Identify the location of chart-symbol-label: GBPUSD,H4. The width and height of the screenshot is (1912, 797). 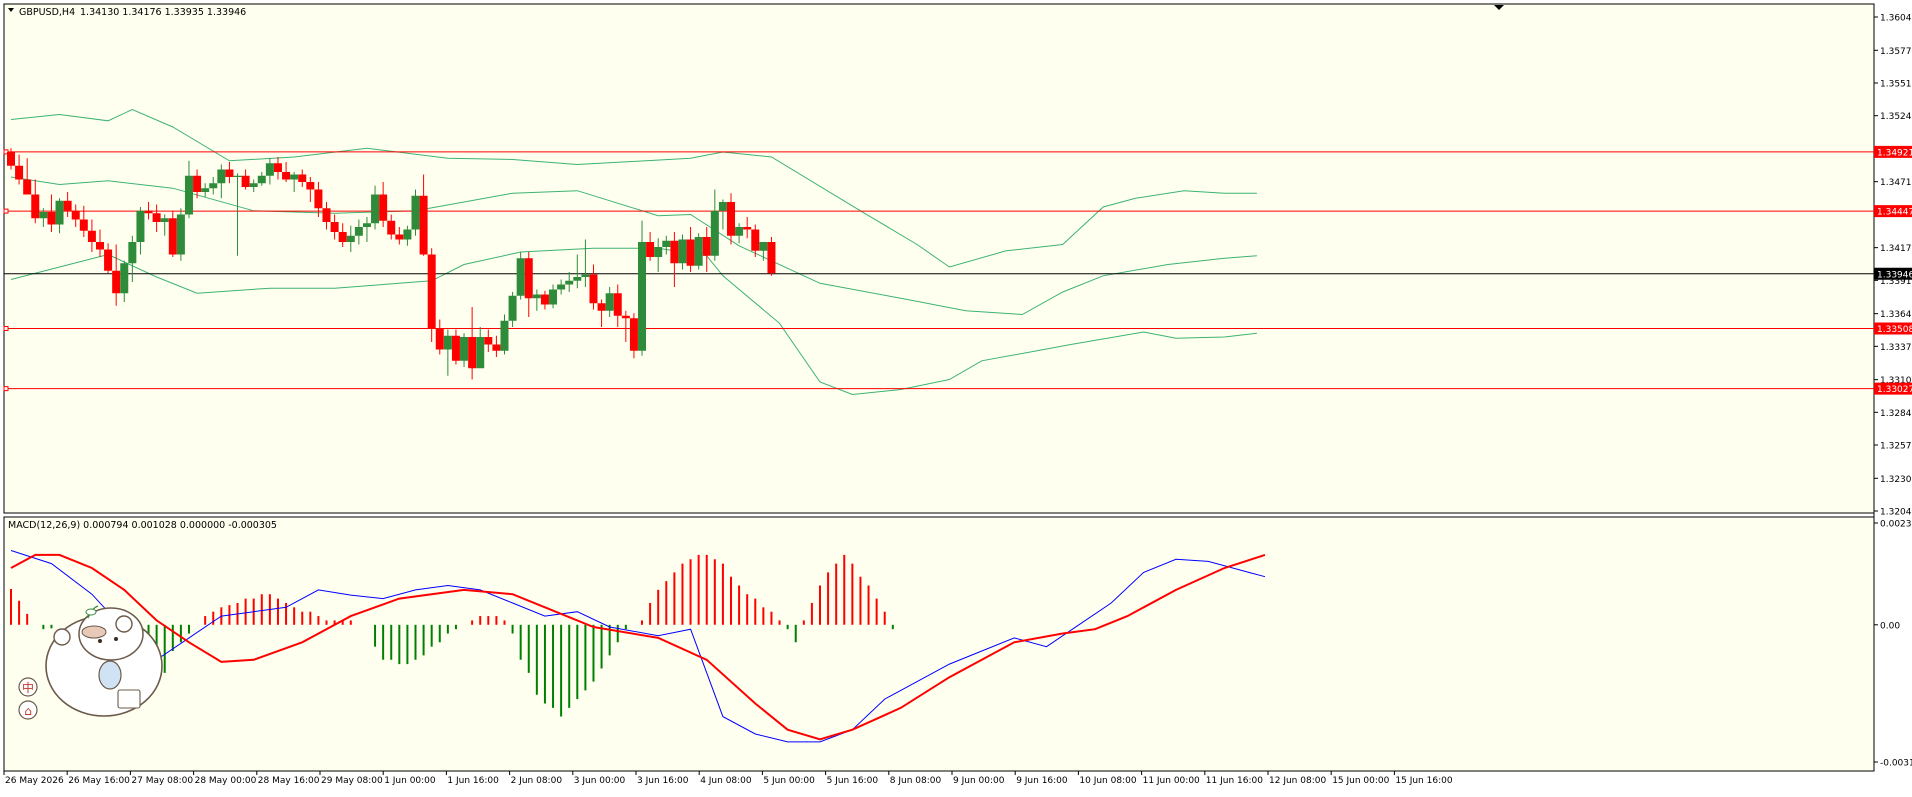
(47, 12).